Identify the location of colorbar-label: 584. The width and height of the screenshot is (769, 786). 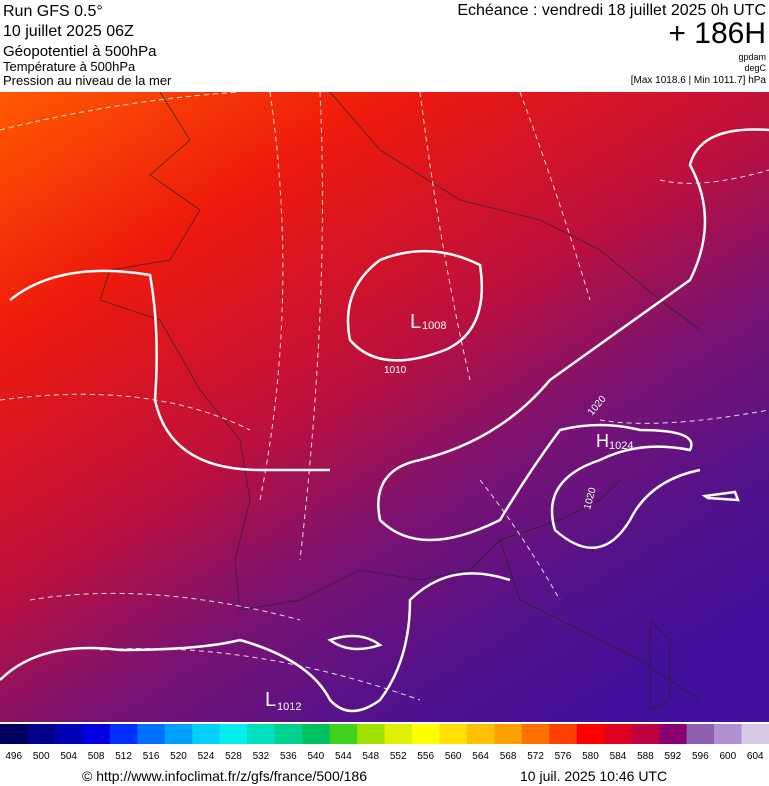
(618, 756).